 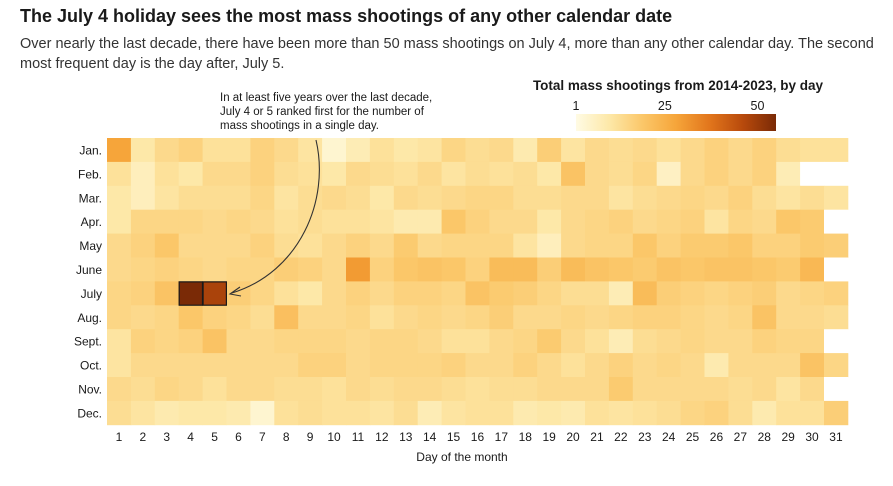 I want to click on row-label: Apr., so click(x=91, y=222).